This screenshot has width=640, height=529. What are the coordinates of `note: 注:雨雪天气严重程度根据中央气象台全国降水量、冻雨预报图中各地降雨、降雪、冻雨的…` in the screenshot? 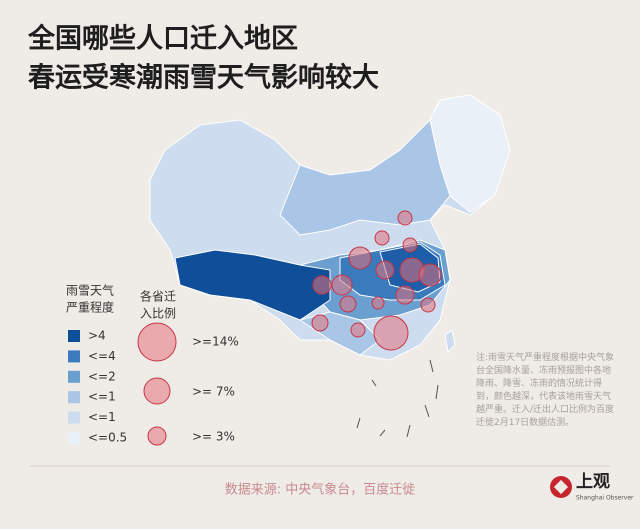 It's located at (545, 390).